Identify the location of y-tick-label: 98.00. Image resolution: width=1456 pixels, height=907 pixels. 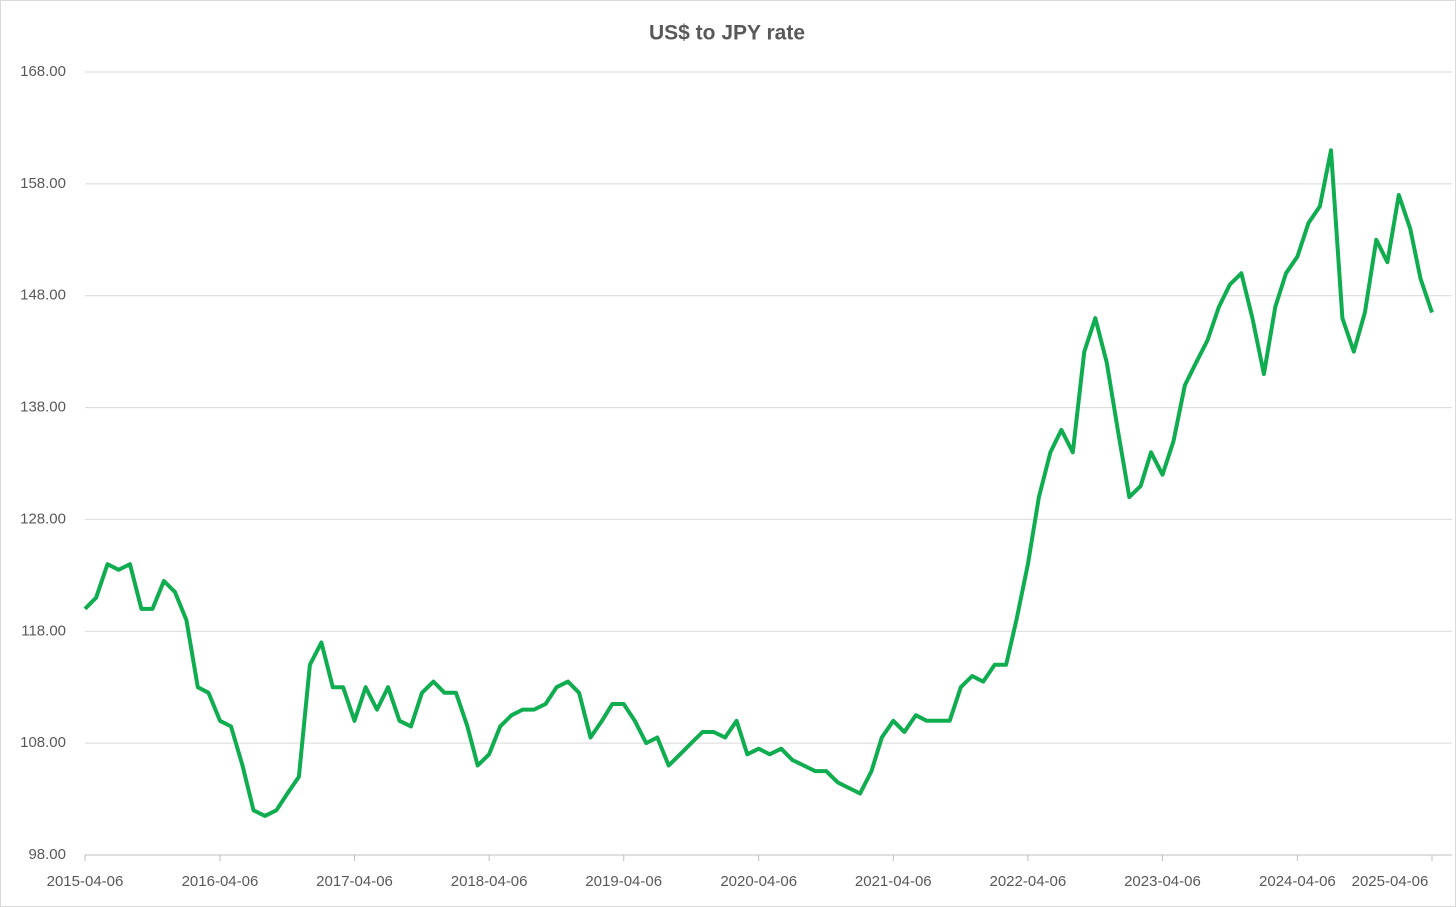
(47, 854).